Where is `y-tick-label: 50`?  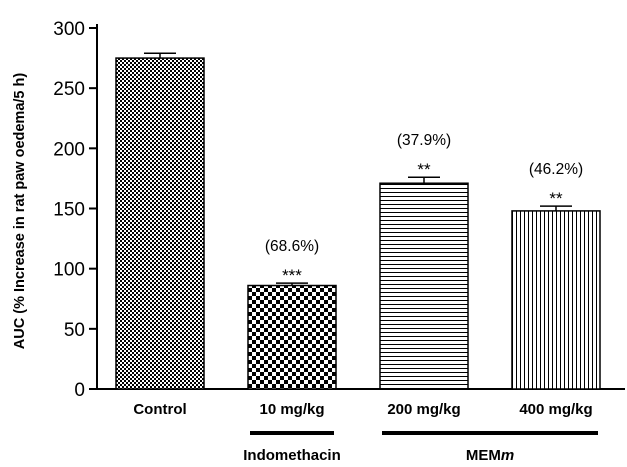 y-tick-label: 50 is located at coordinates (74, 330).